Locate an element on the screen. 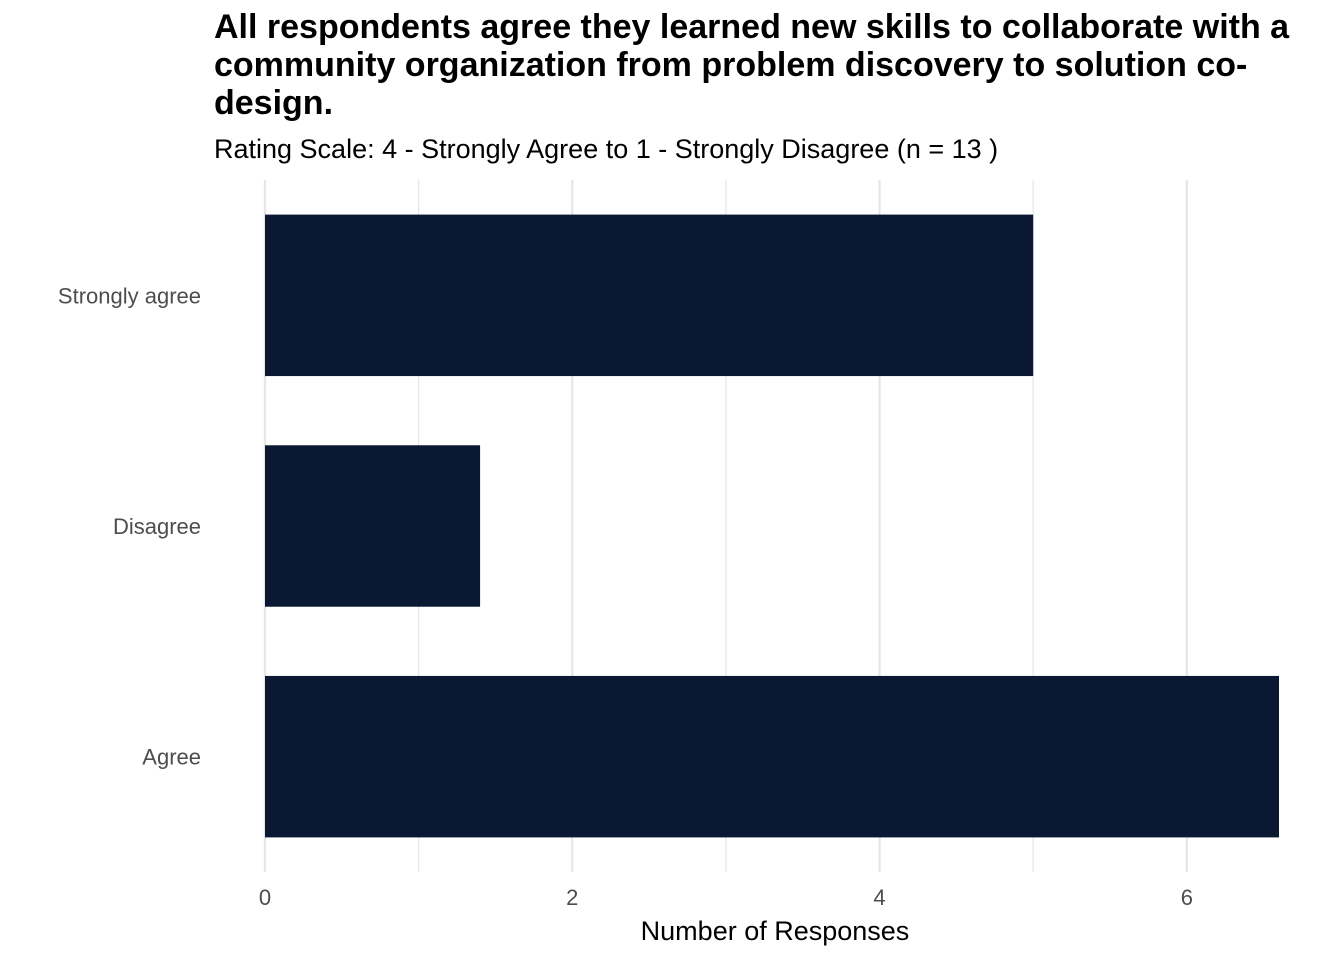 This screenshot has height=960, width=1344. y-tick-label: Agree is located at coordinates (171, 757).